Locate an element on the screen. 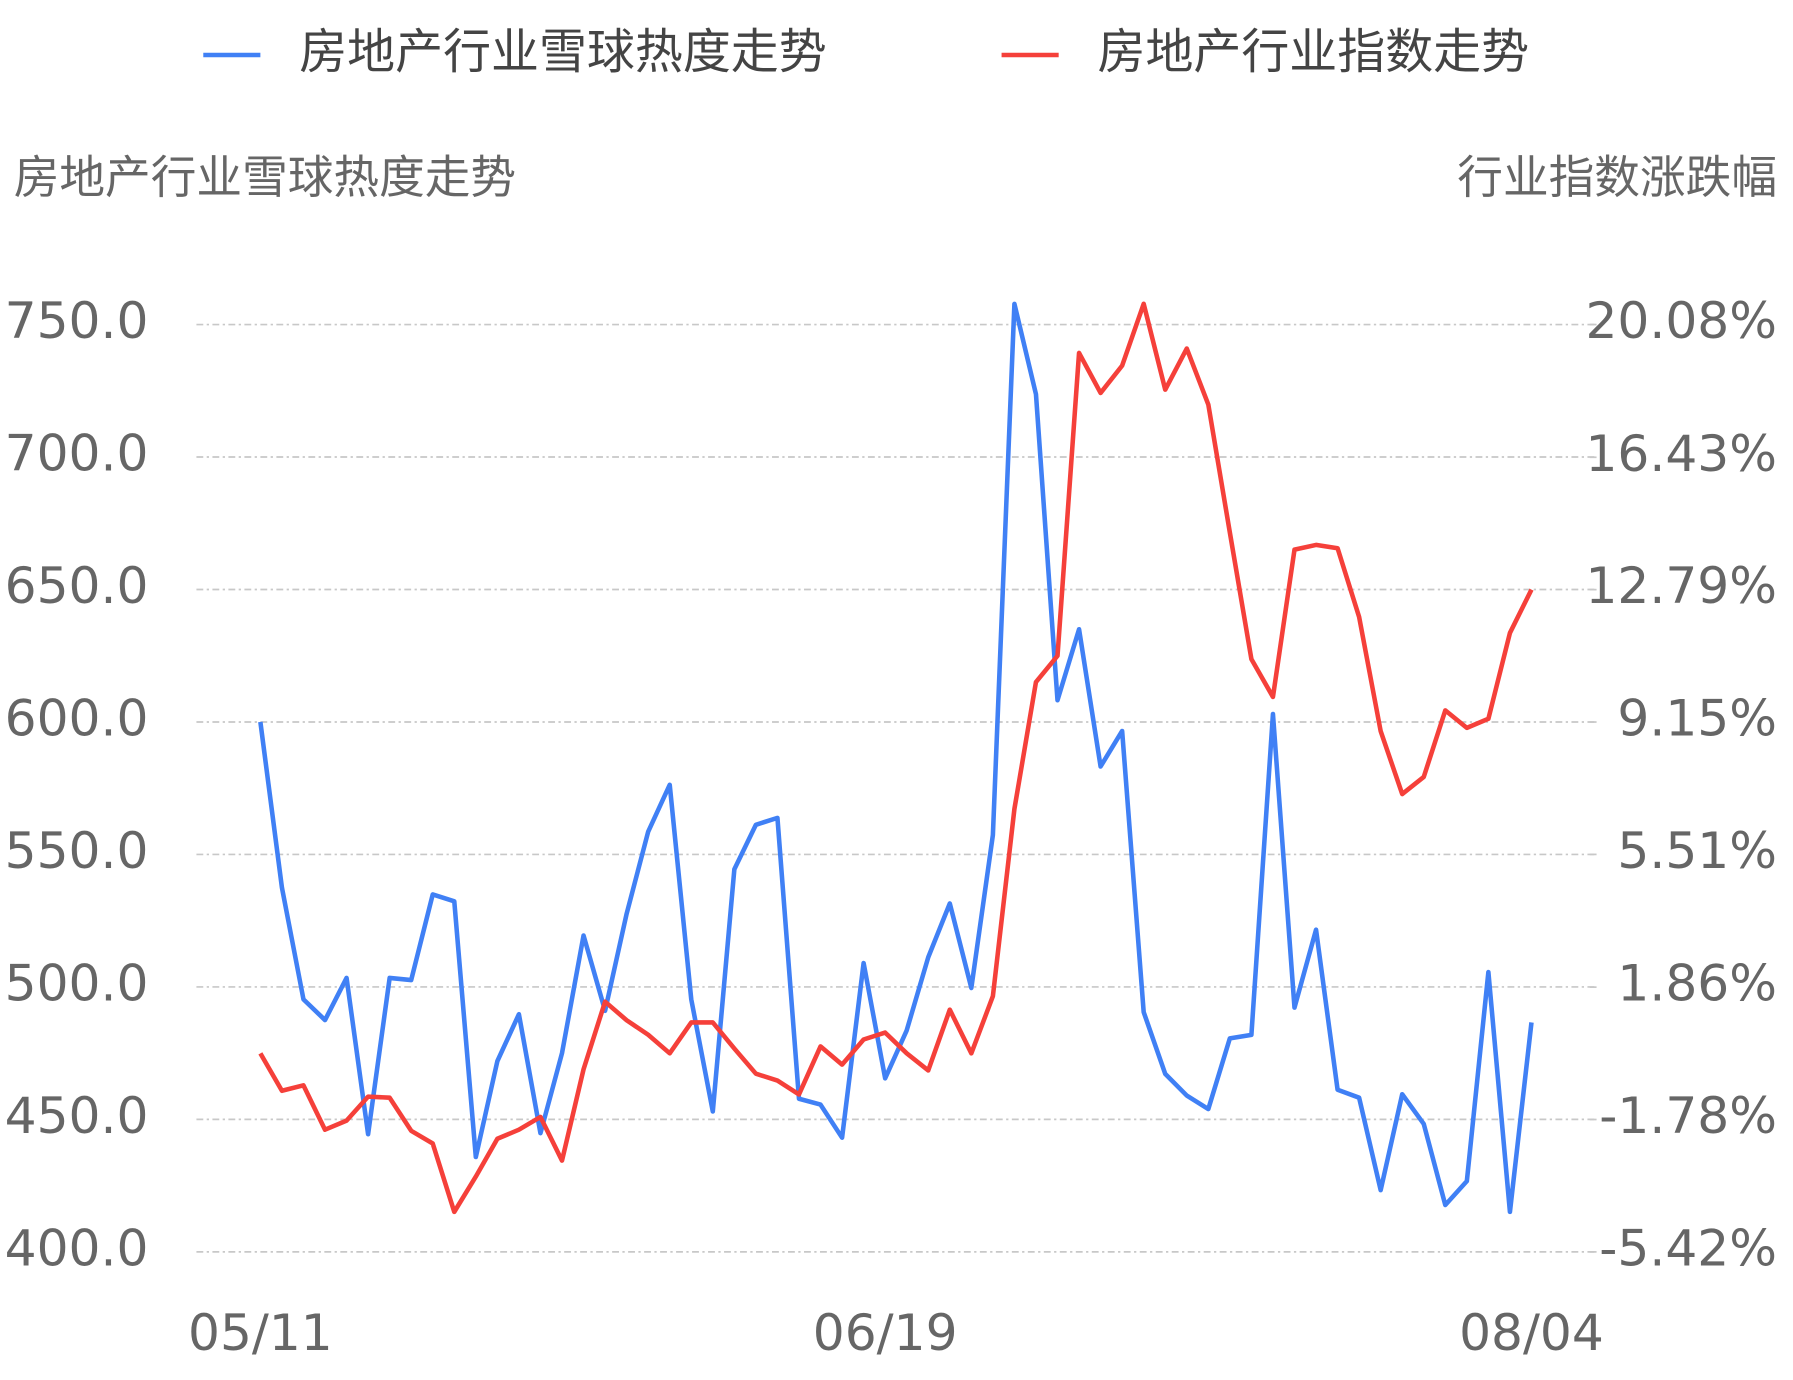 The image size is (1793, 1380). y2-axis-title: 行业指数涨跌幅 is located at coordinates (1617, 177).